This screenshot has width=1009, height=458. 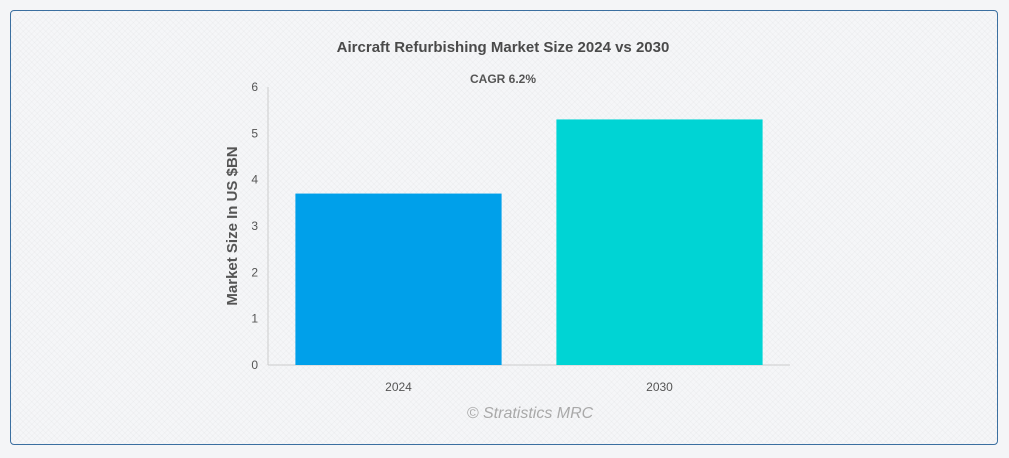 I want to click on bar-2024, so click(x=398, y=279).